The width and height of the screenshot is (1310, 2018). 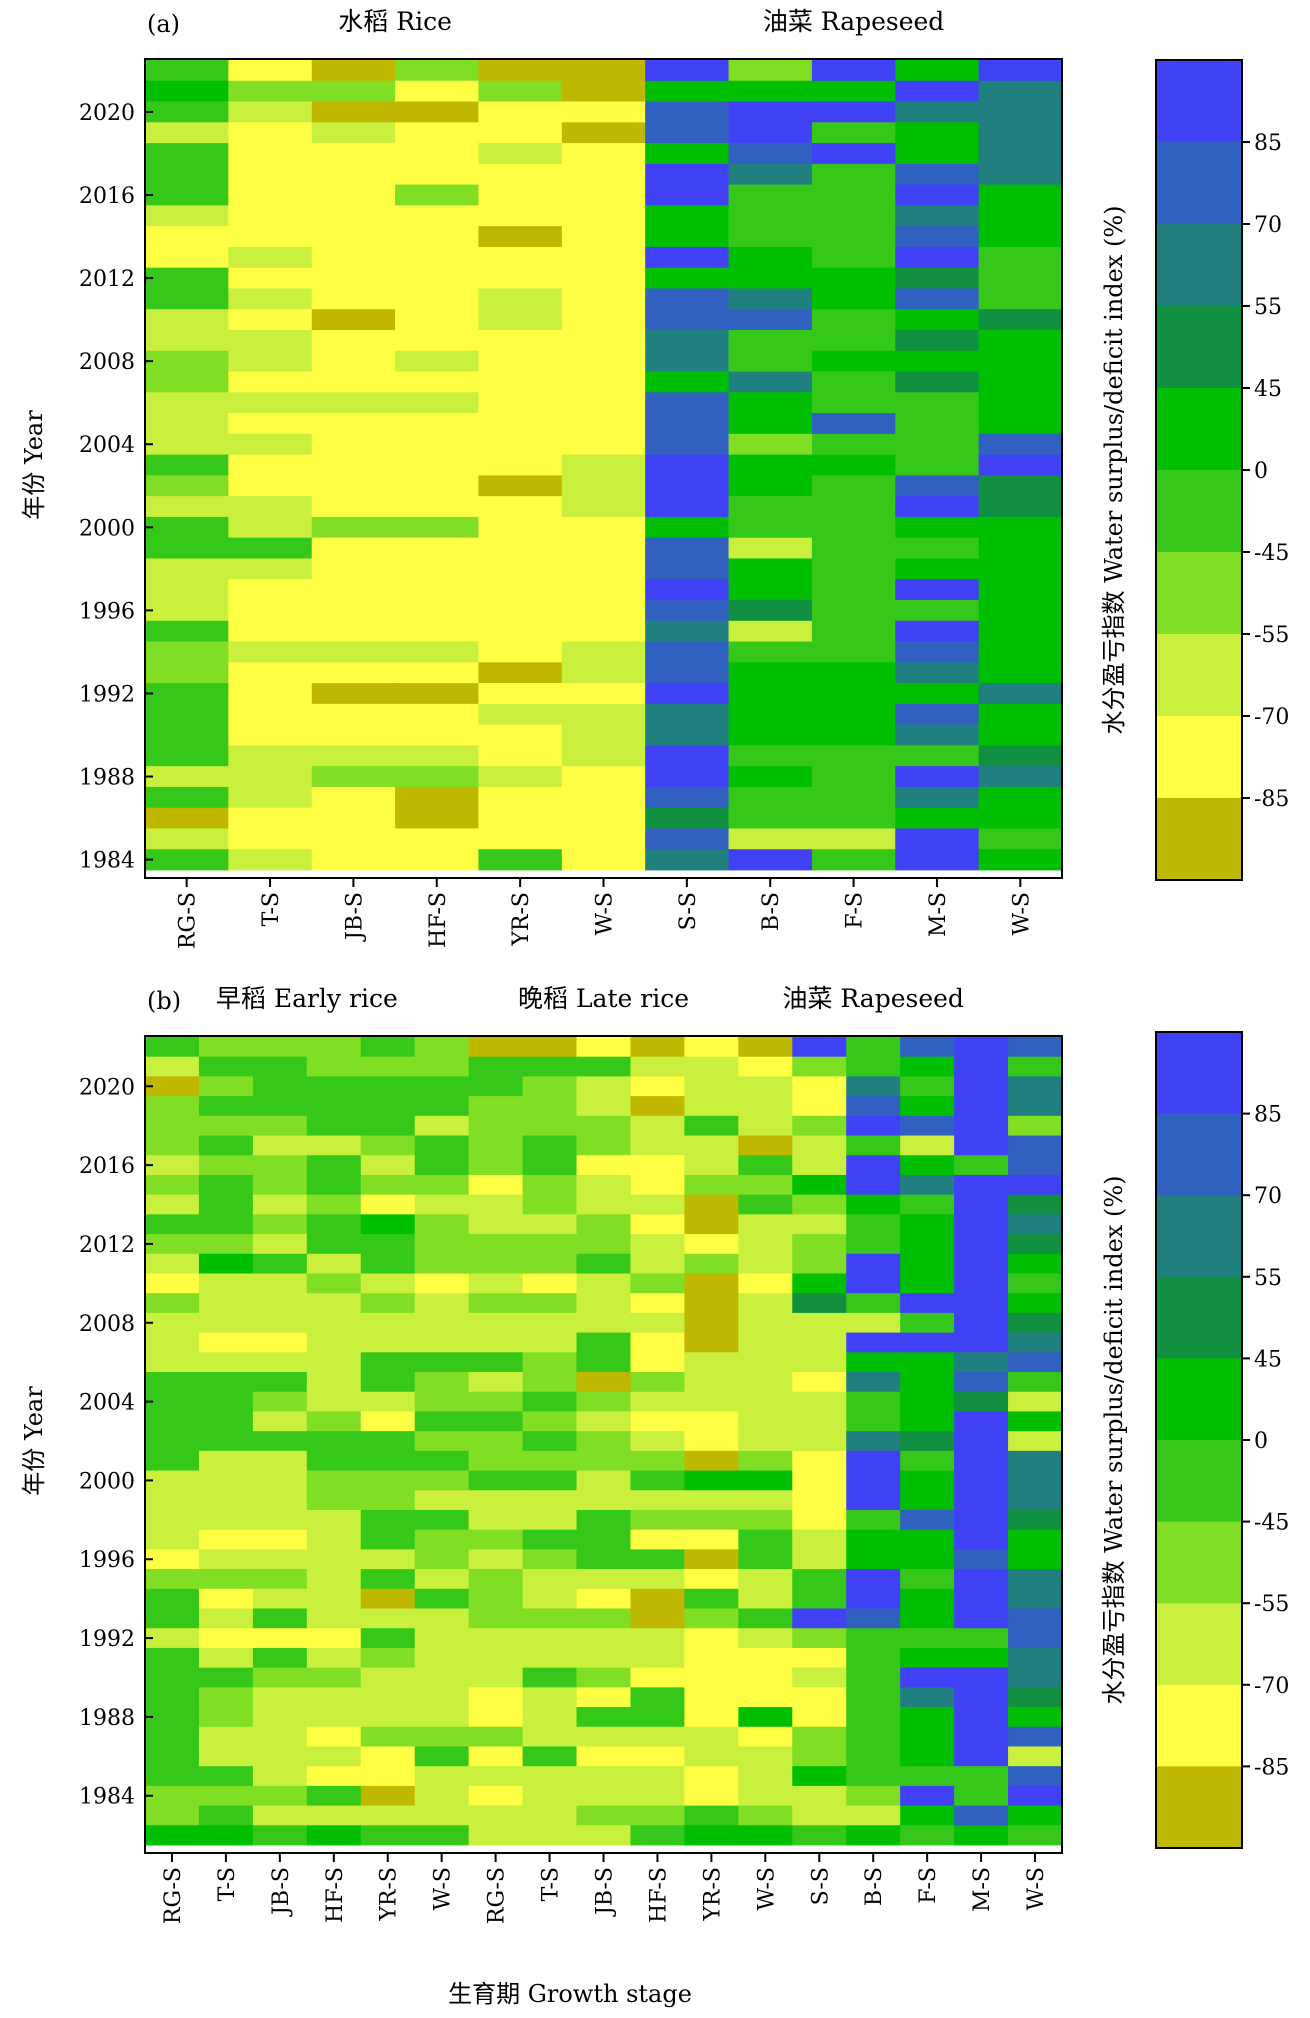 What do you see at coordinates (443, 1889) in the screenshot?
I see `x-tick-label: W-S` at bounding box center [443, 1889].